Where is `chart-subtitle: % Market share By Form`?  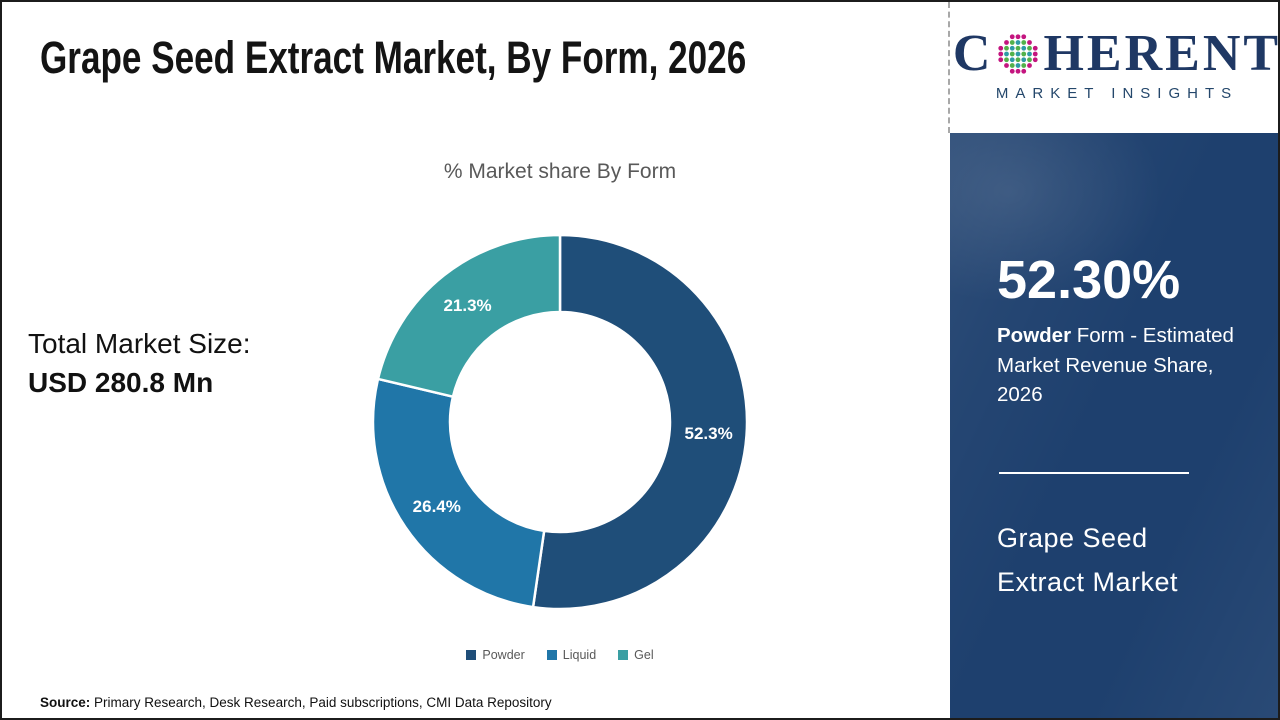
chart-subtitle: % Market share By Form is located at coordinates (560, 171).